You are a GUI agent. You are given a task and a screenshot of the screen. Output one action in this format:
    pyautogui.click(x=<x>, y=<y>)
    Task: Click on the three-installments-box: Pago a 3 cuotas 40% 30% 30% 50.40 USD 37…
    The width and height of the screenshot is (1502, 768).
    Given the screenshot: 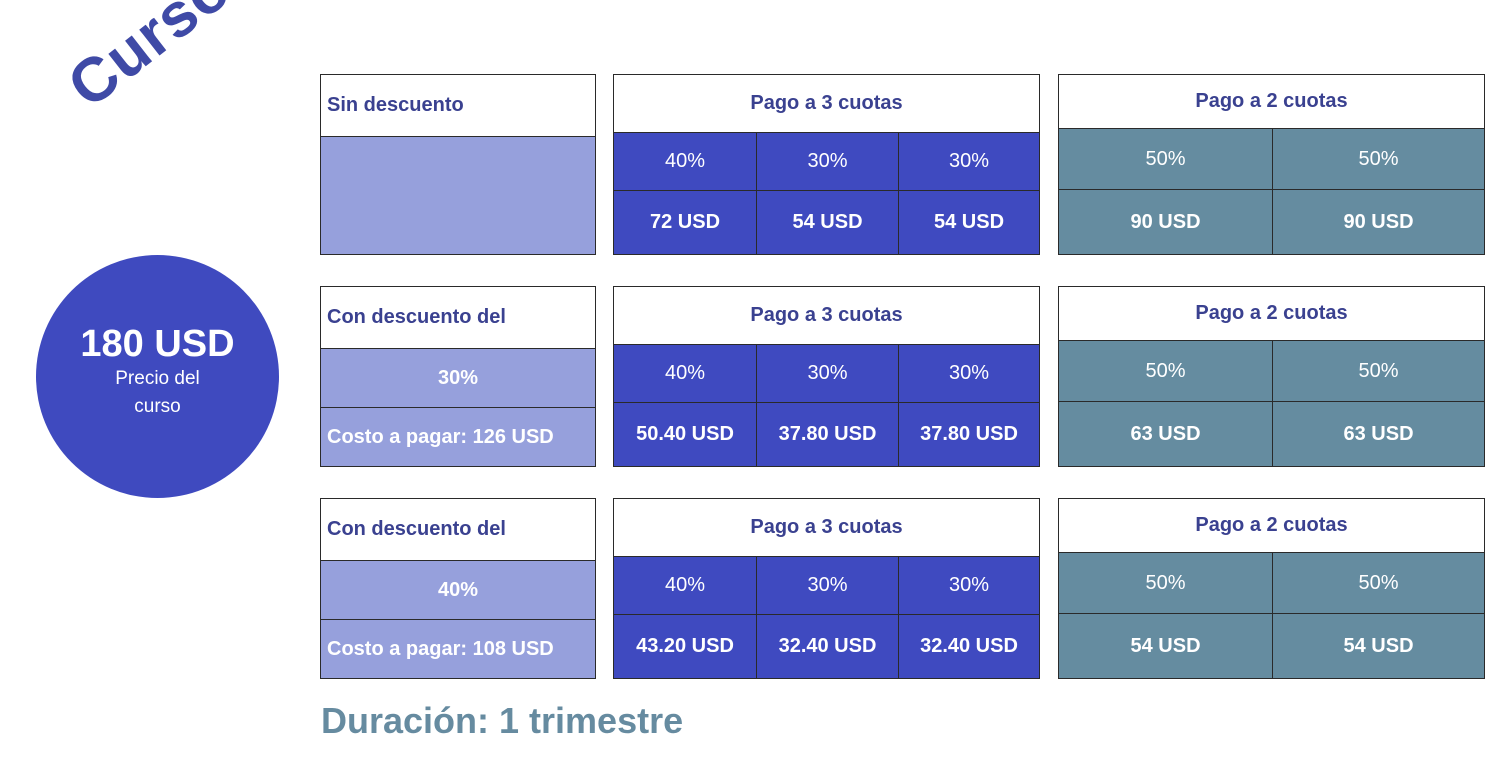 What is the action you would take?
    pyautogui.click(x=826, y=376)
    